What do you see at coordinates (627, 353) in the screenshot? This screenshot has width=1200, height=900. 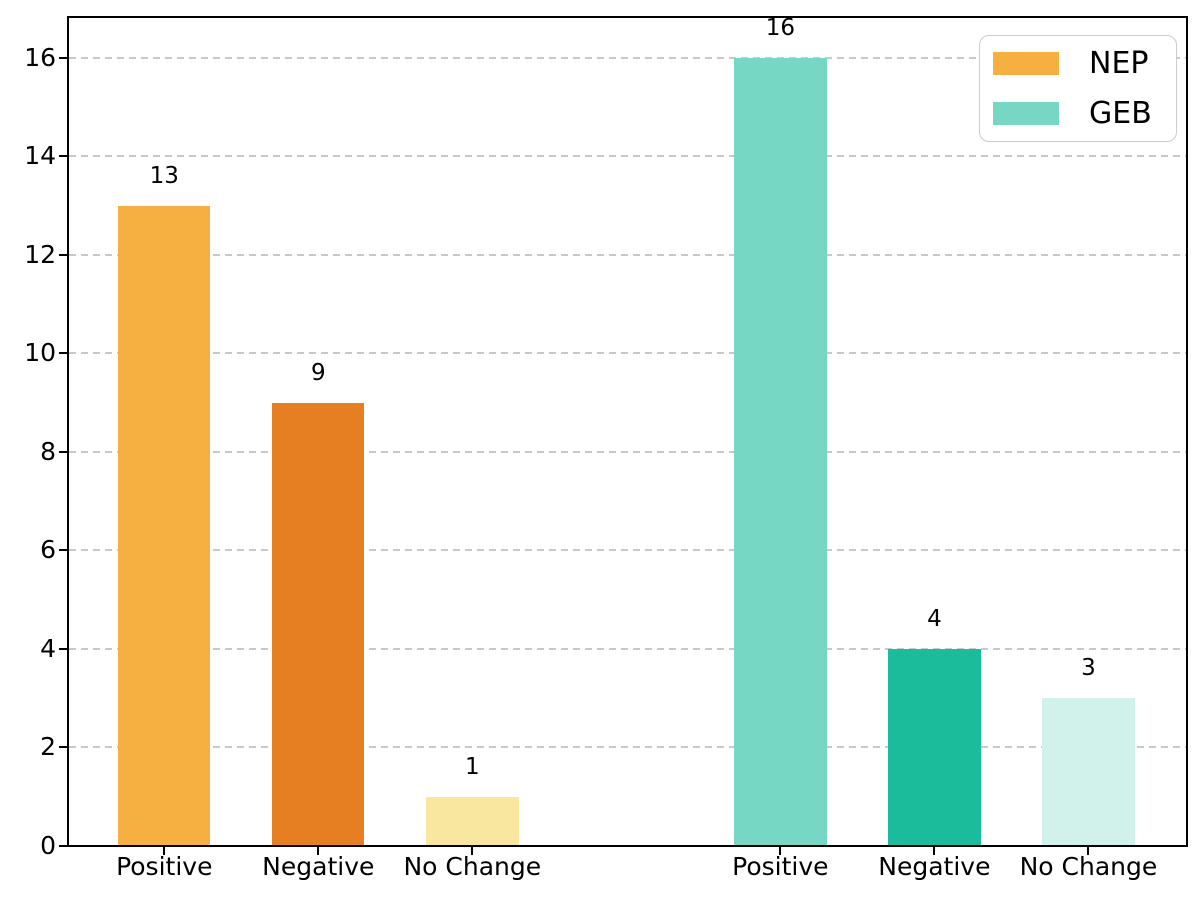 I see `gridline-y10` at bounding box center [627, 353].